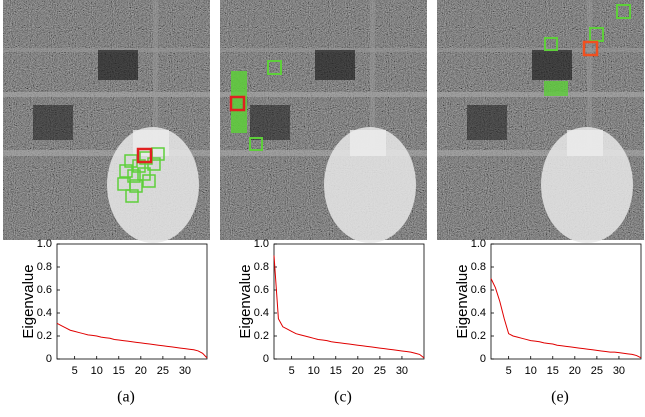 The image size is (645, 417). I want to click on detections-c, so click(256, 105).